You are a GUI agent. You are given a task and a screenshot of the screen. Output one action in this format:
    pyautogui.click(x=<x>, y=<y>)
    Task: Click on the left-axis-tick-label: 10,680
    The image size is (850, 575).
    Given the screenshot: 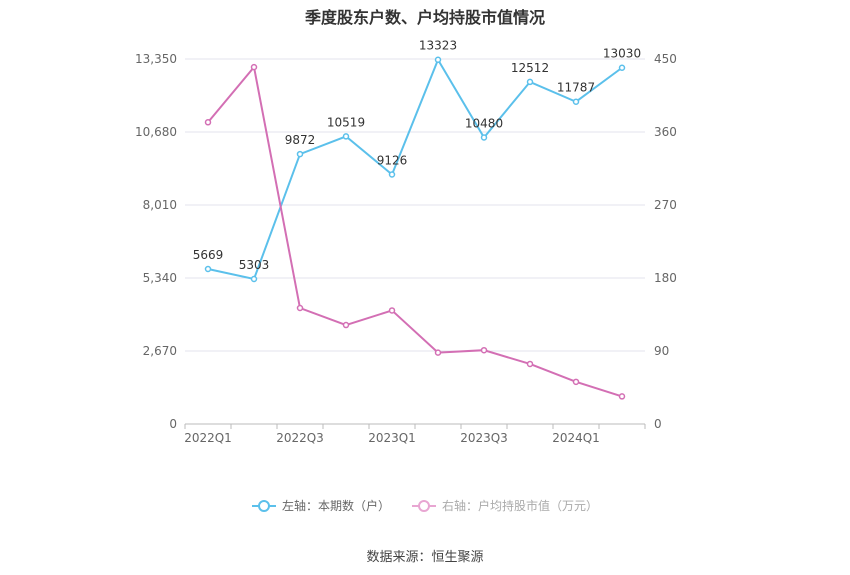 What is the action you would take?
    pyautogui.click(x=156, y=132)
    